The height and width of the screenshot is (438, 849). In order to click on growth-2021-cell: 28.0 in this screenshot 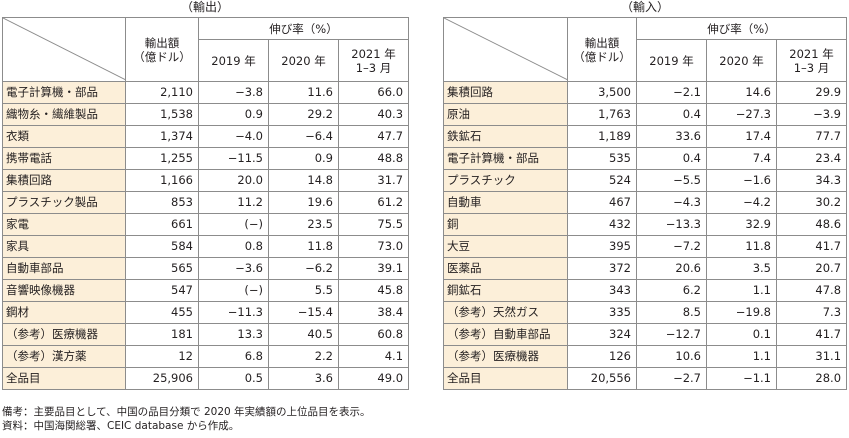, I will do `click(811, 378)`.